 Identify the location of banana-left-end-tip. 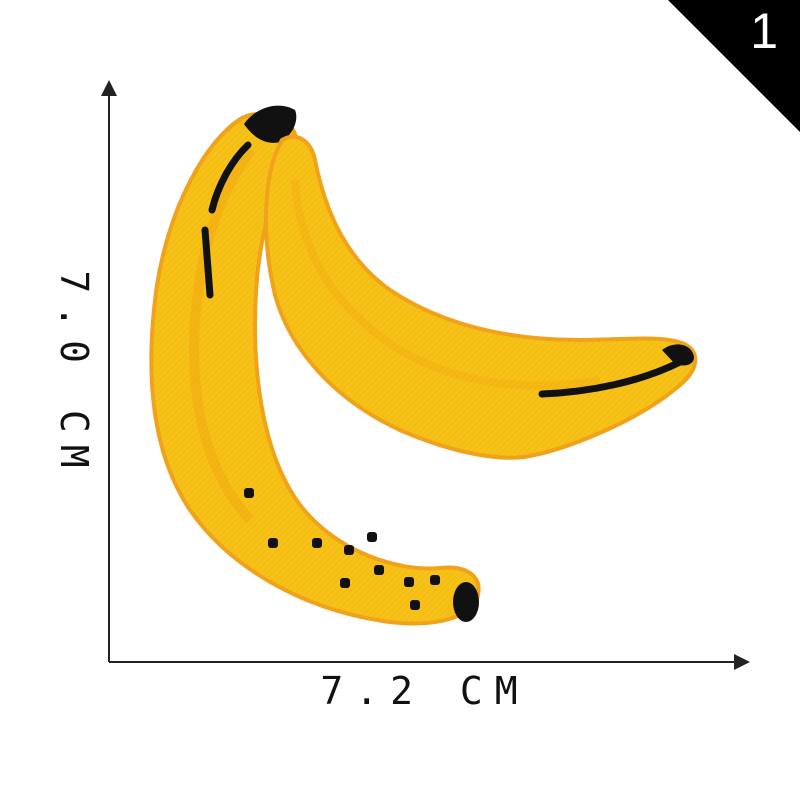
(466, 602).